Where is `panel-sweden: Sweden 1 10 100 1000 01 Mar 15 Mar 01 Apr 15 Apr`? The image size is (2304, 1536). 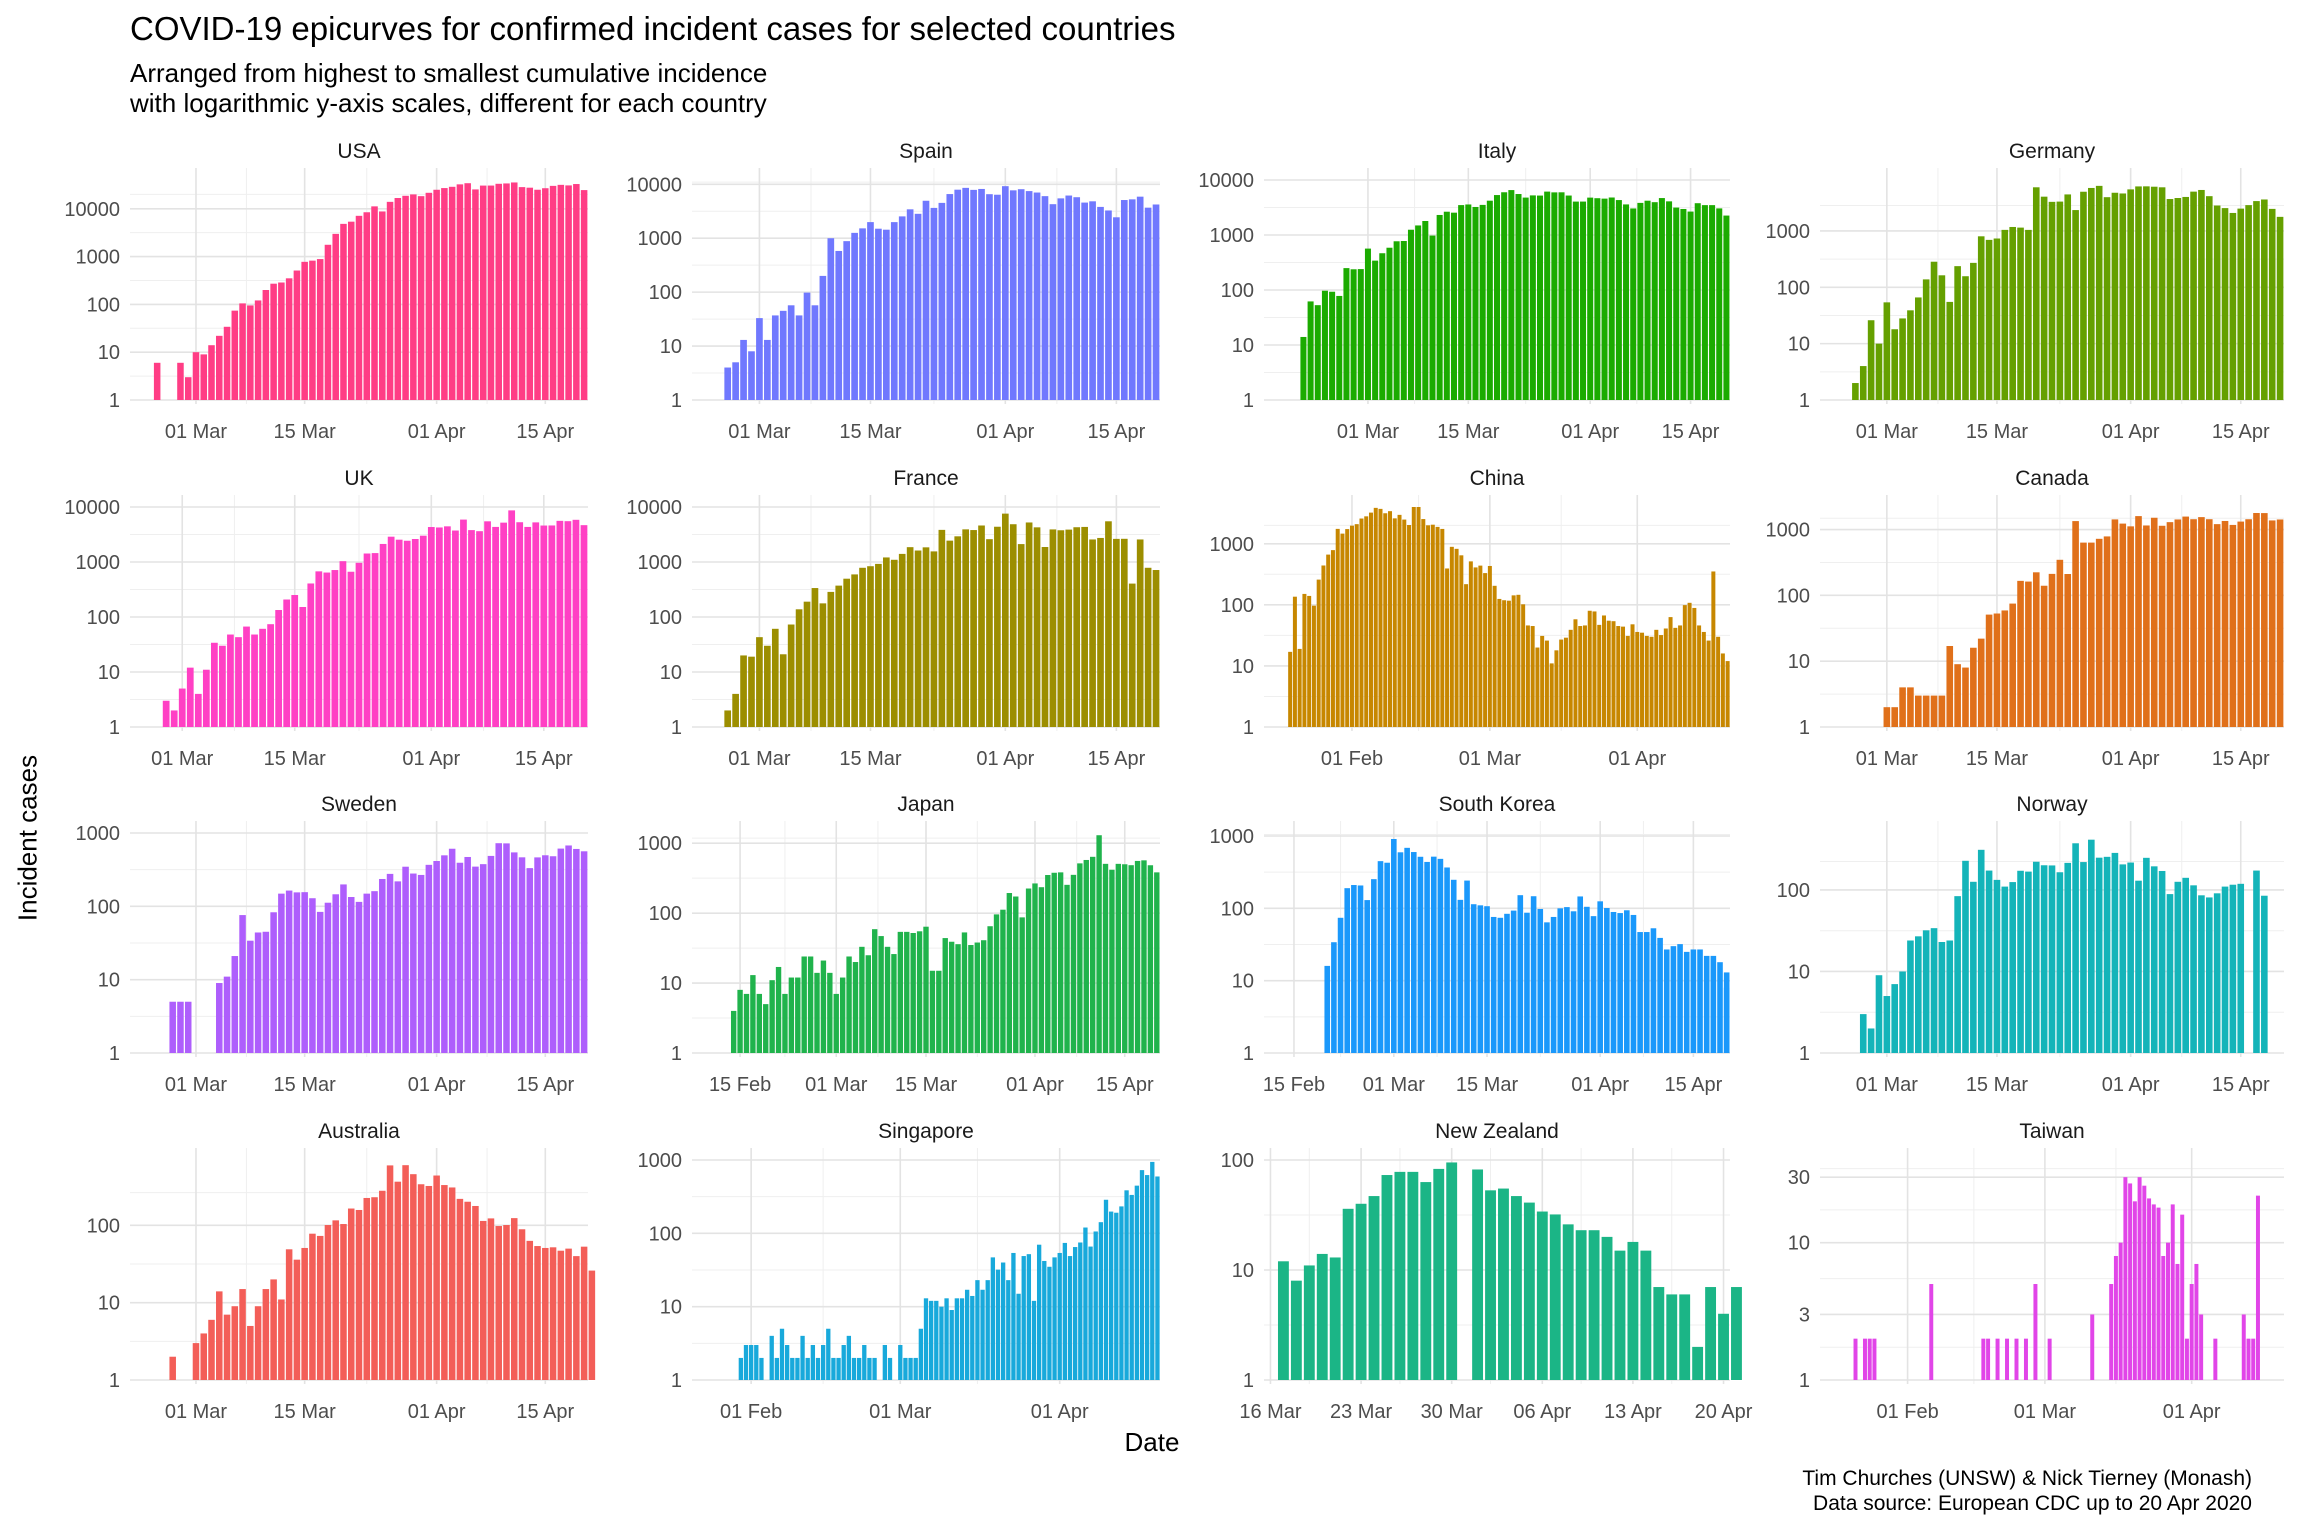 panel-sweden: Sweden 1 10 100 1000 01 Mar 15 Mar 01 Apr 15 Apr is located at coordinates (332, 944).